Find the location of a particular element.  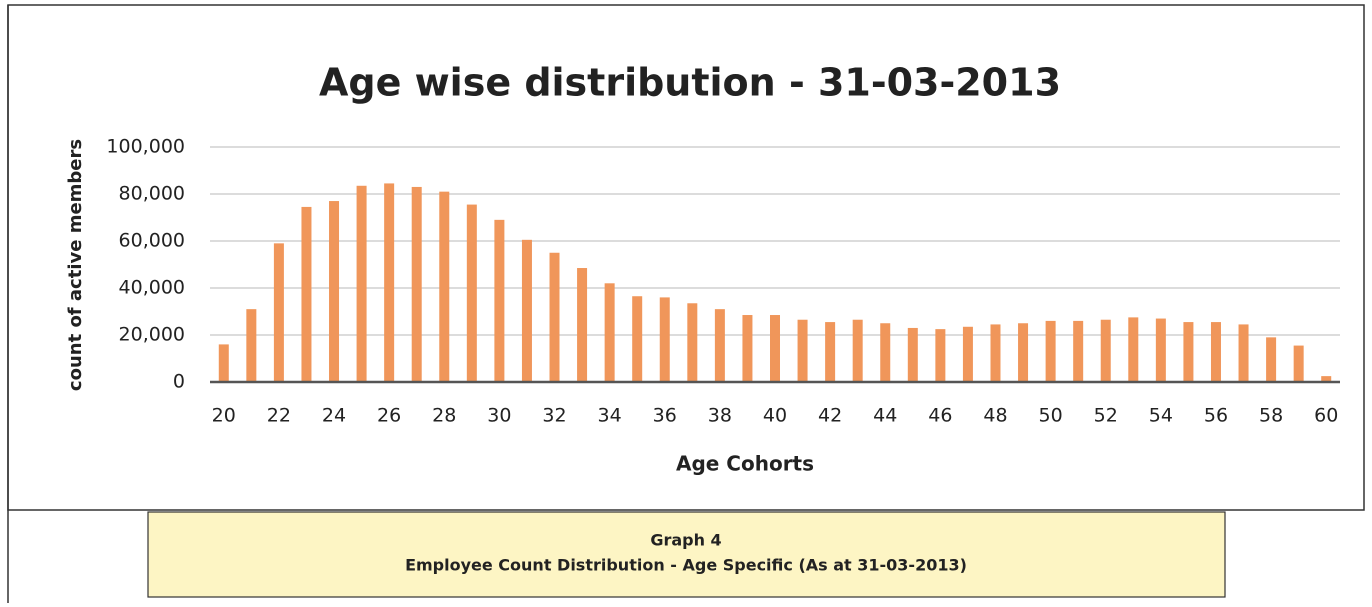

x-tick-label: 34 is located at coordinates (610, 416).